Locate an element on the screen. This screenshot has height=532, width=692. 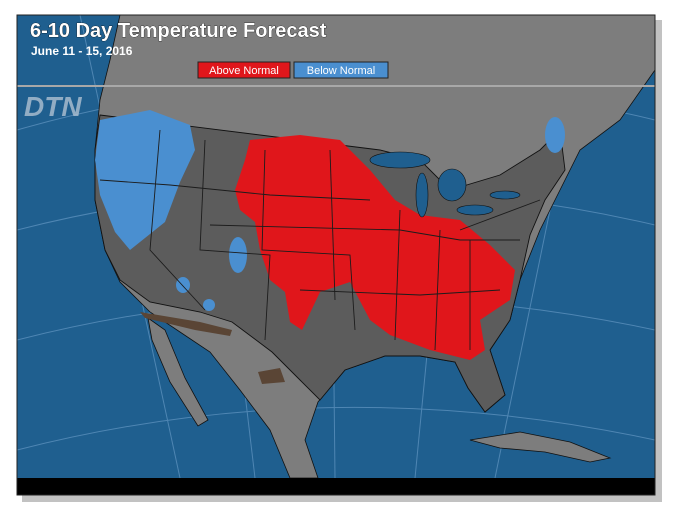
title: 6-10 Day Temperature Forecast is located at coordinates (178, 31).